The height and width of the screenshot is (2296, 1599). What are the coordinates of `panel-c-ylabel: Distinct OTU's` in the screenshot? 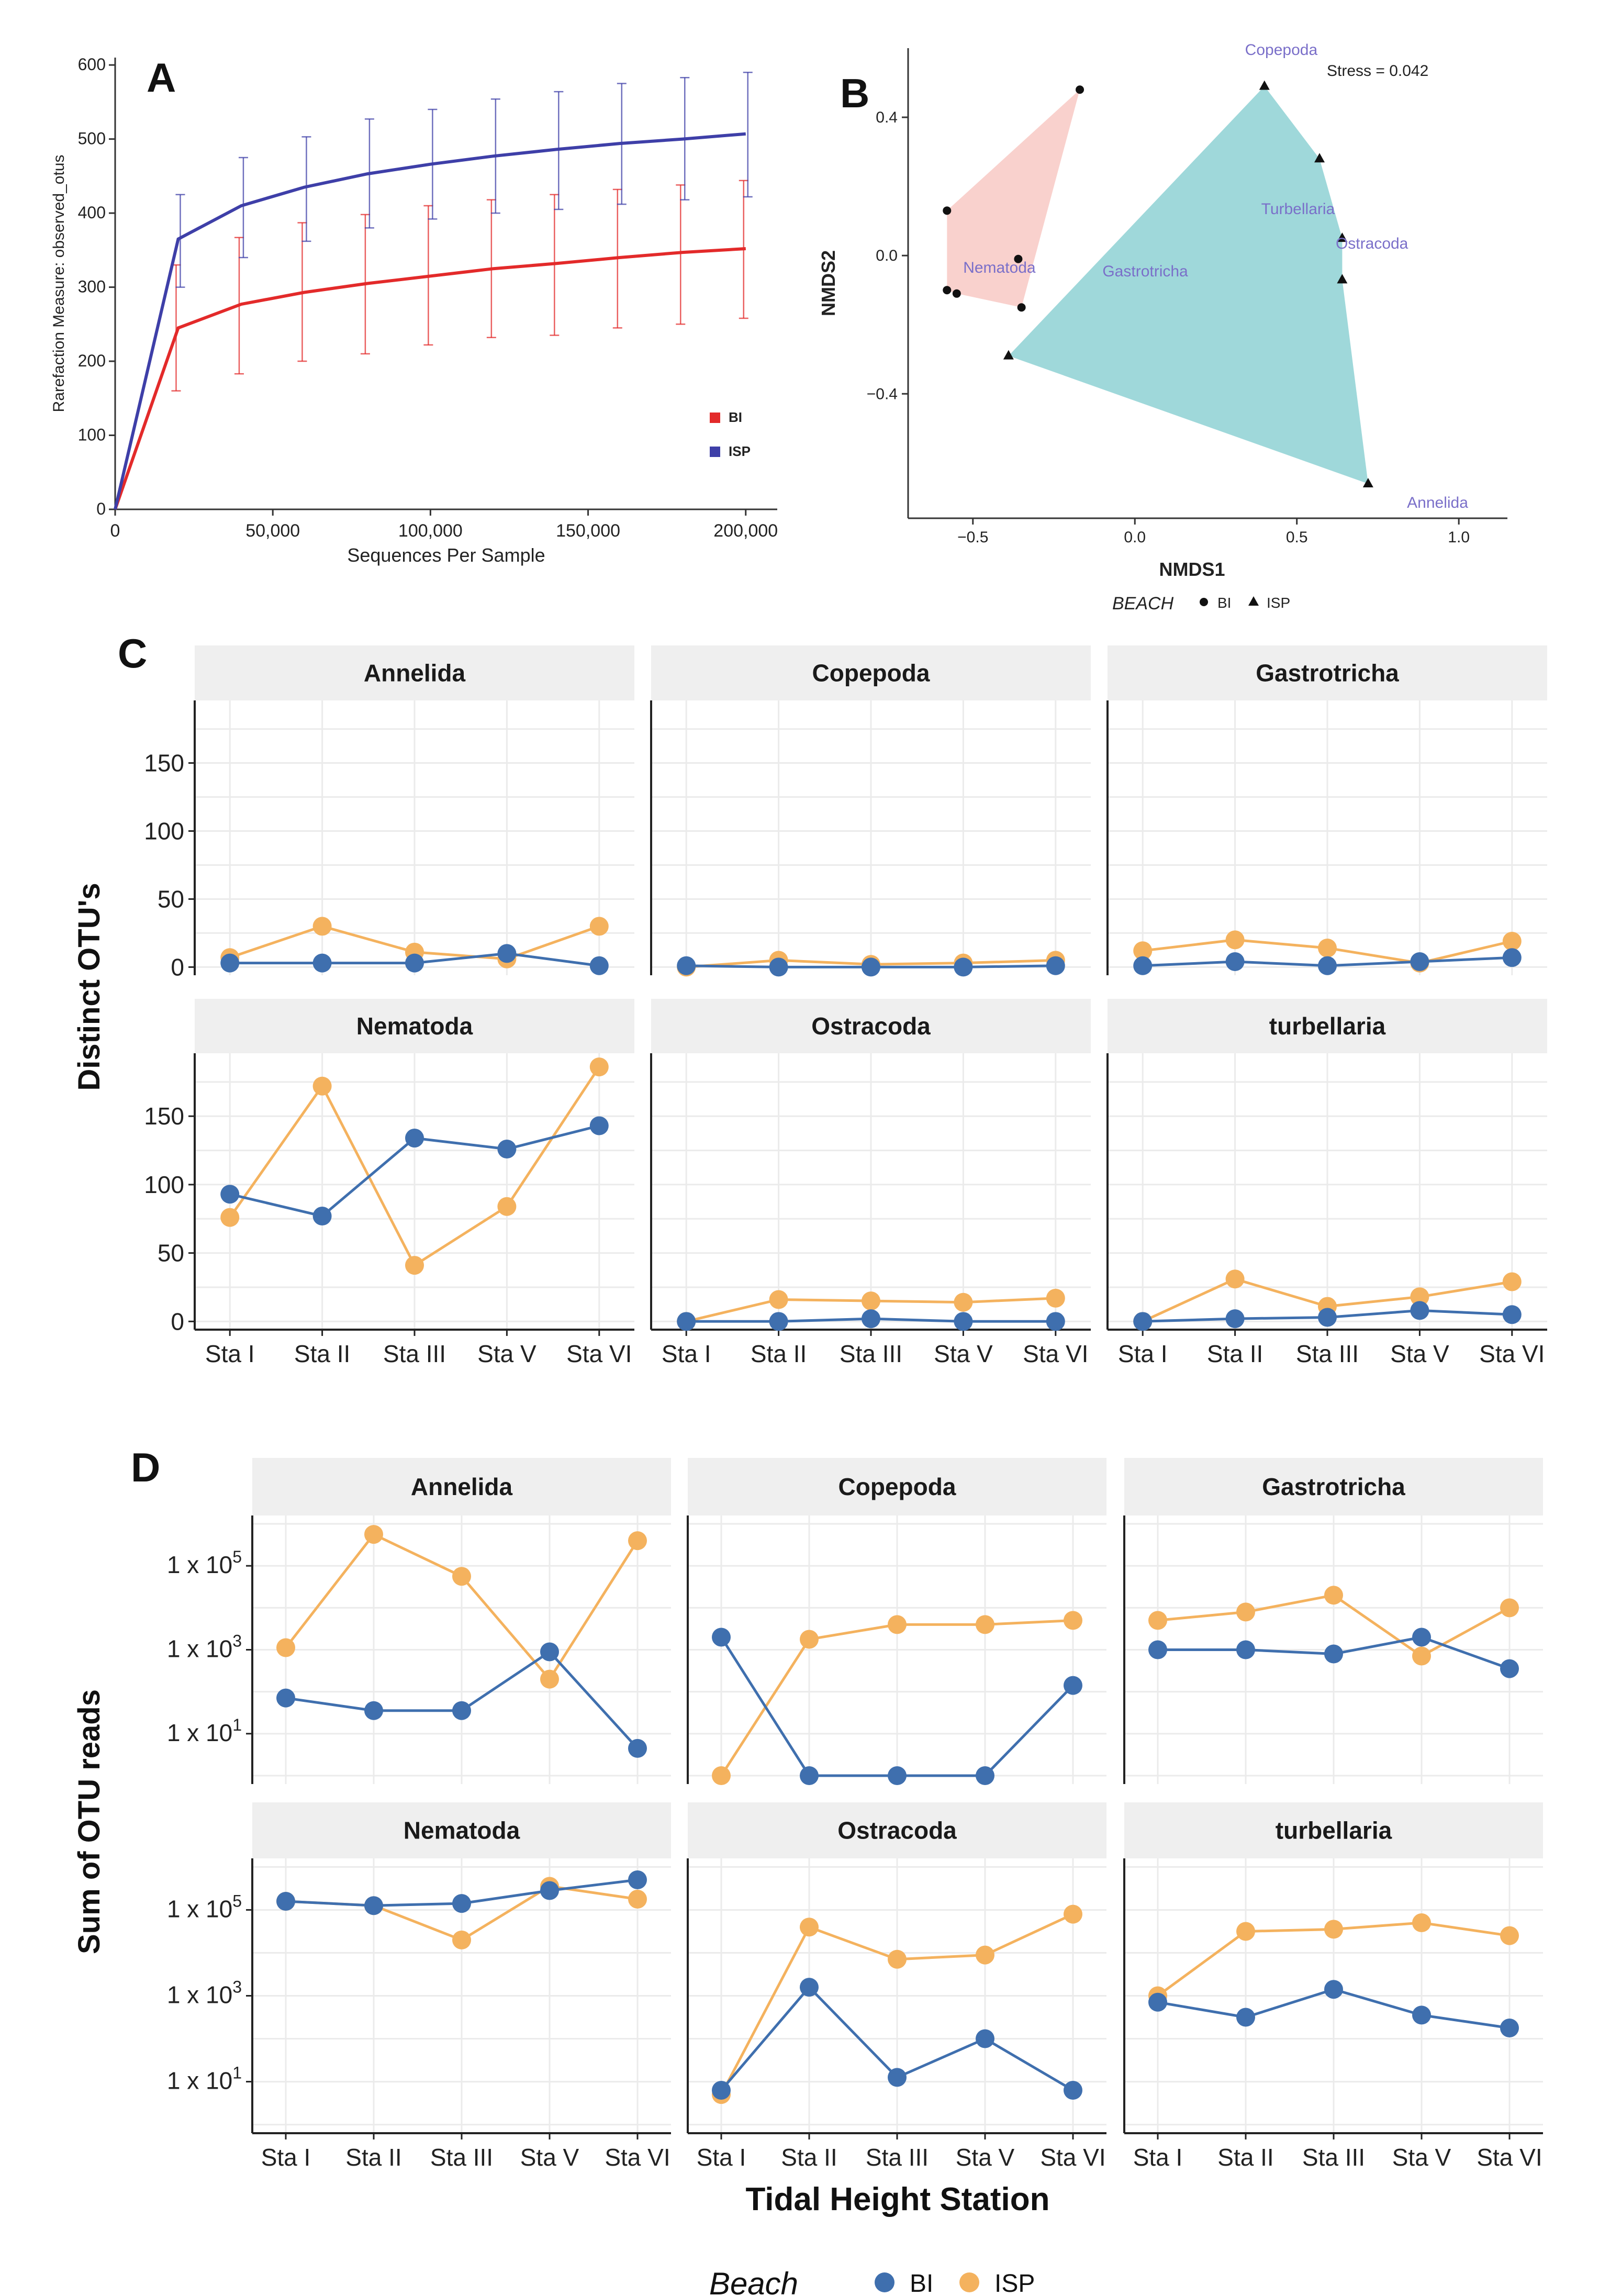 It's located at (89, 987).